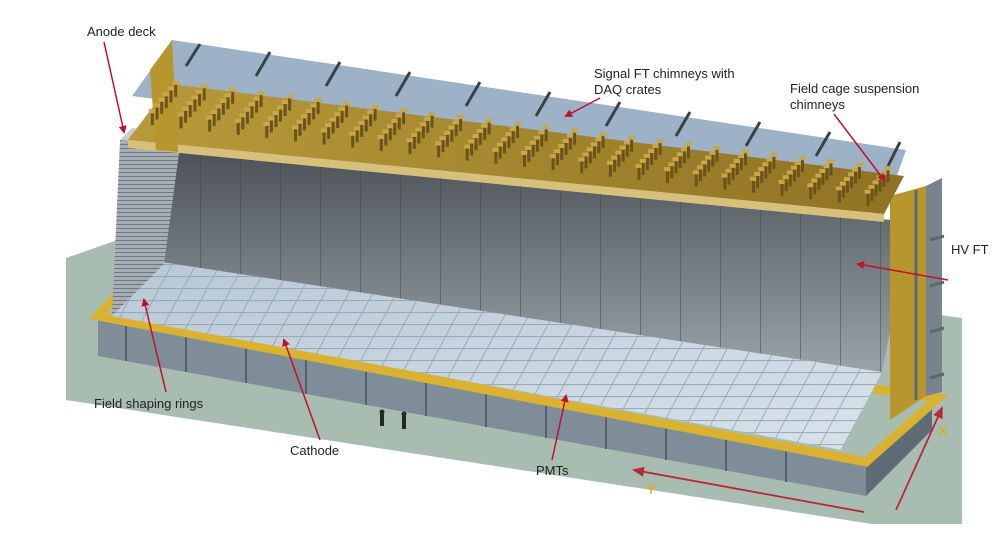 This screenshot has width=1003, height=541. I want to click on callout-field-cage: Field cage suspension chimneys, so click(854, 131).